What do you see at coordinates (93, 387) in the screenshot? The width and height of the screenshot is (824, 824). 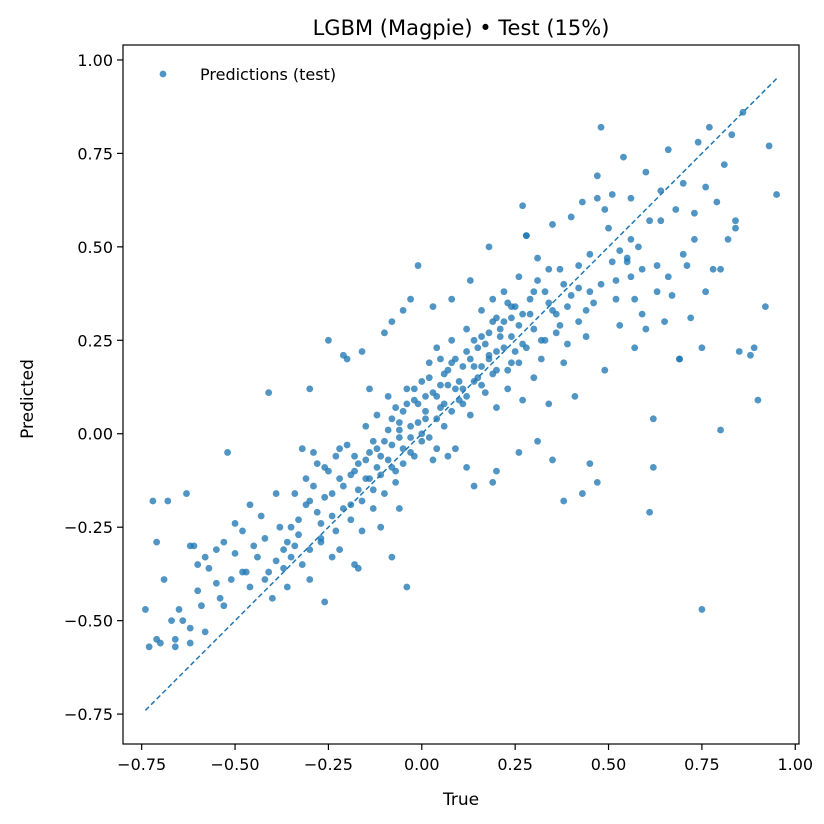 I see `y-axis-ticks: −0.75 −0.50 −0.25 0.00 0.25 0.50 0.75 1.00` at bounding box center [93, 387].